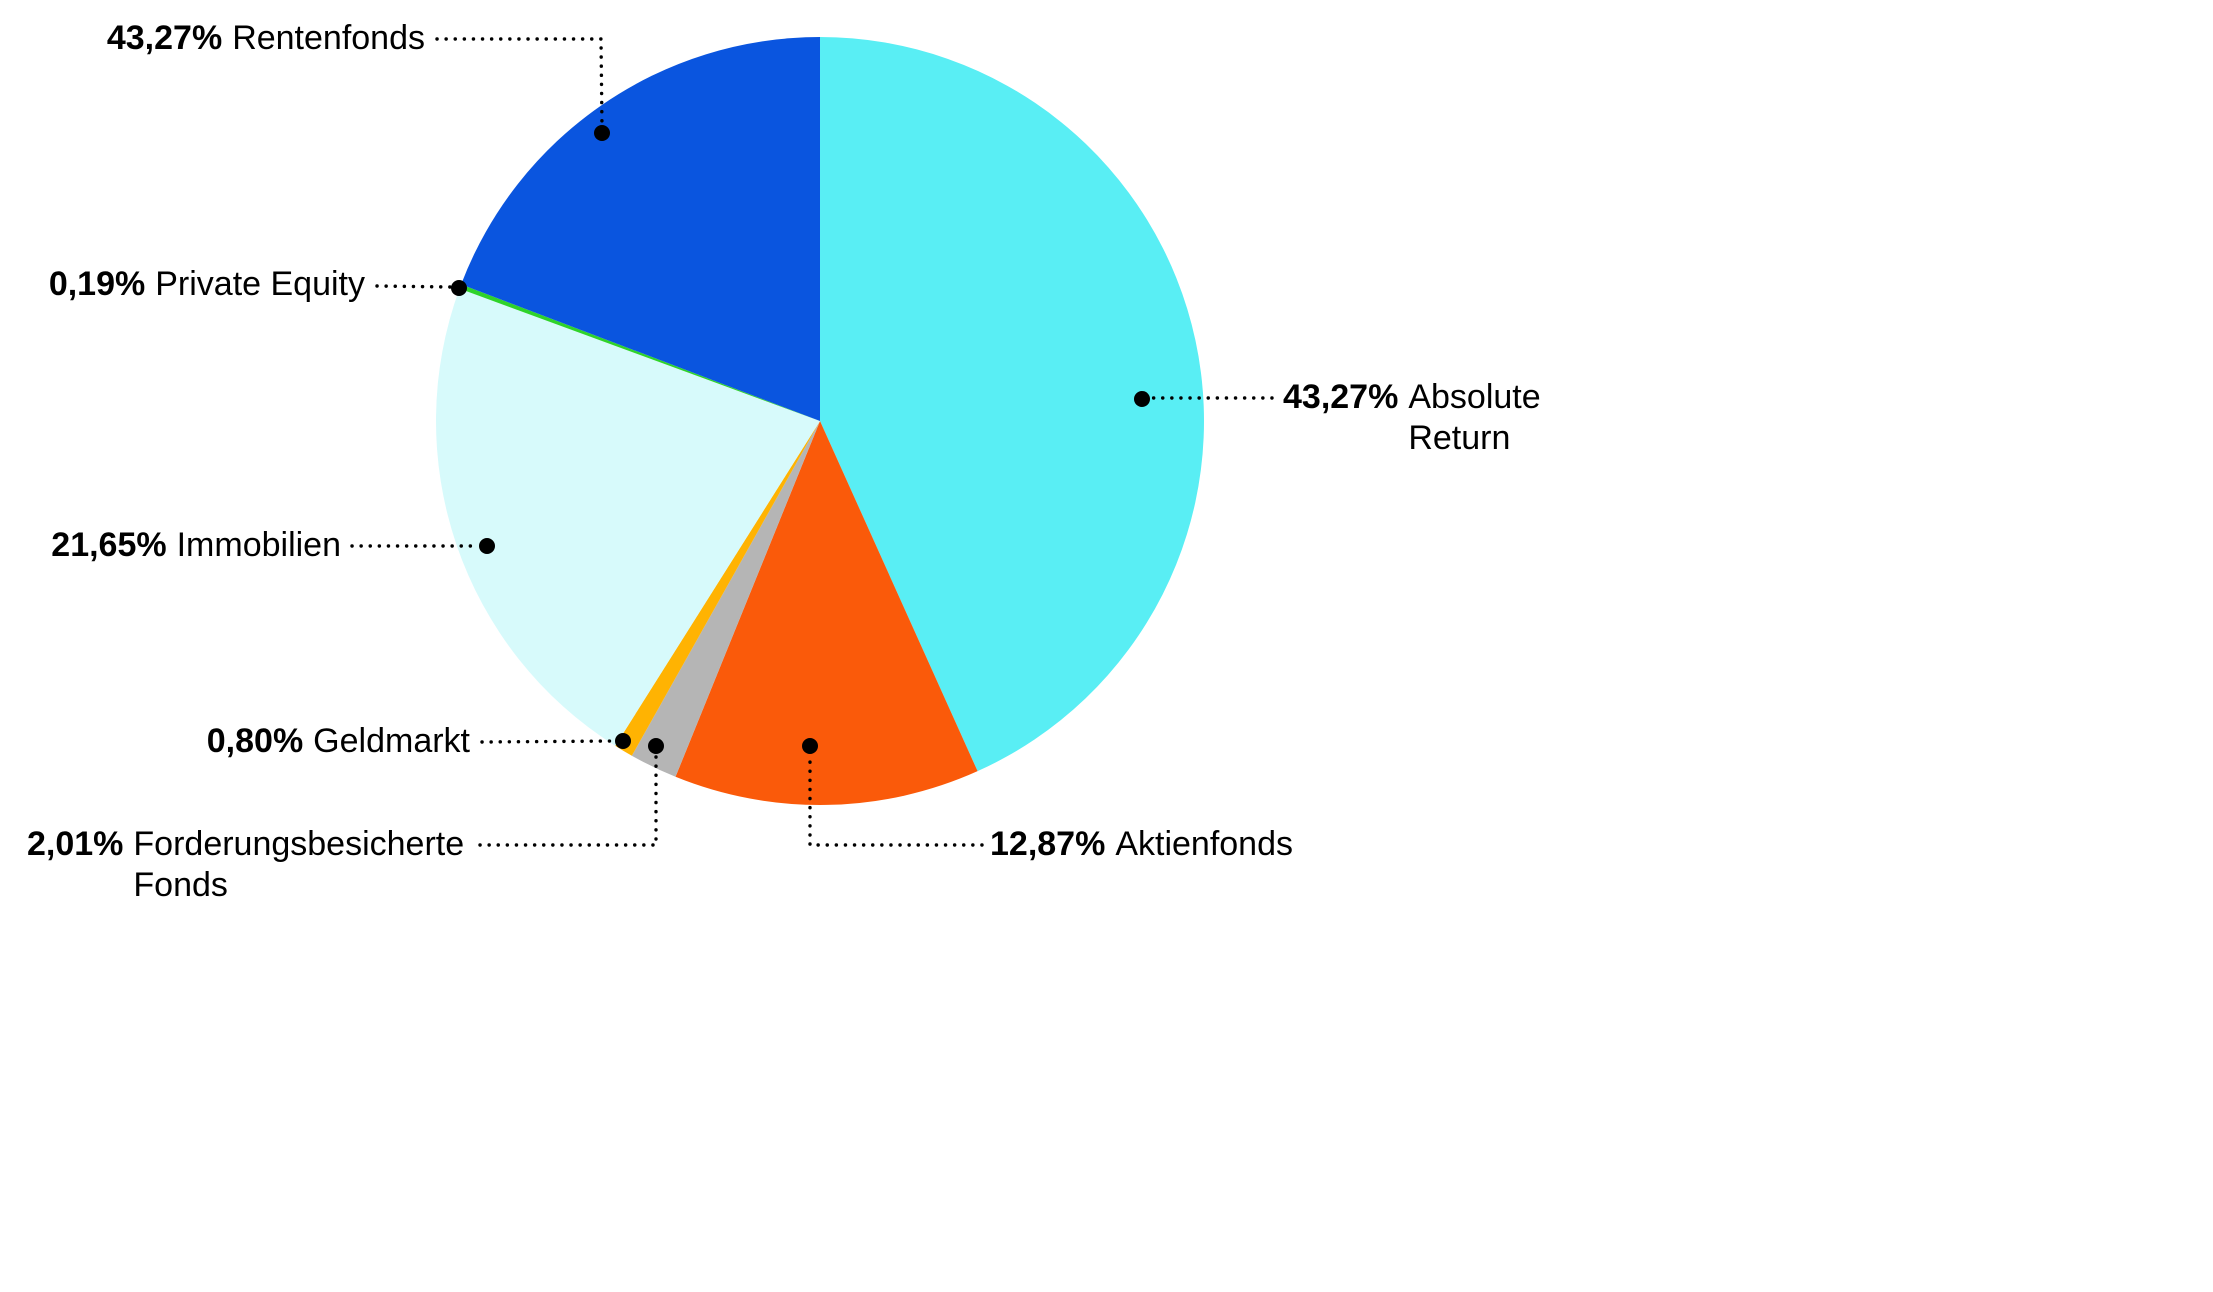  Describe the element at coordinates (602, 133) in the screenshot. I see `leader-dot-rentenfonds` at that location.